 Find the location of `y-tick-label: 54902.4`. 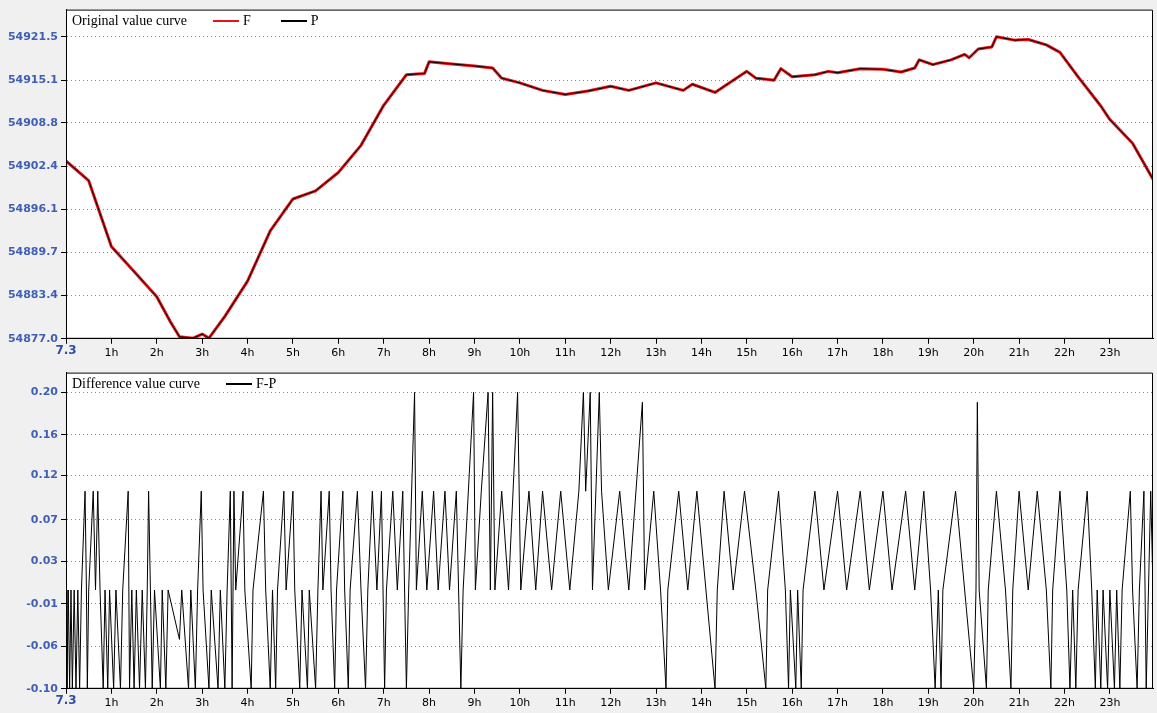

y-tick-label: 54902.4 is located at coordinates (33, 166).